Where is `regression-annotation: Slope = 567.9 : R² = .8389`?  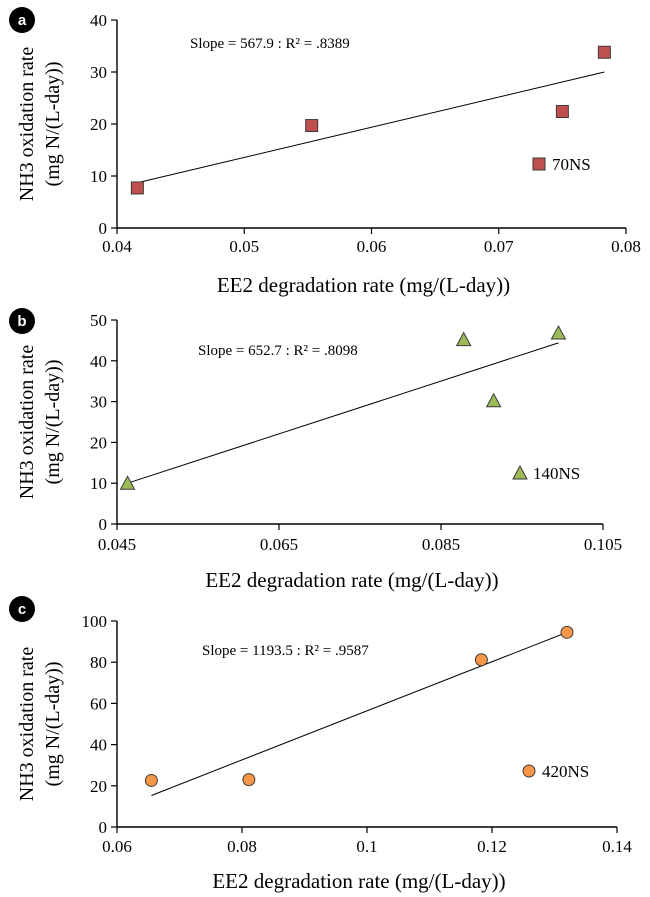
regression-annotation: Slope = 567.9 : R² = .8389 is located at coordinates (270, 44).